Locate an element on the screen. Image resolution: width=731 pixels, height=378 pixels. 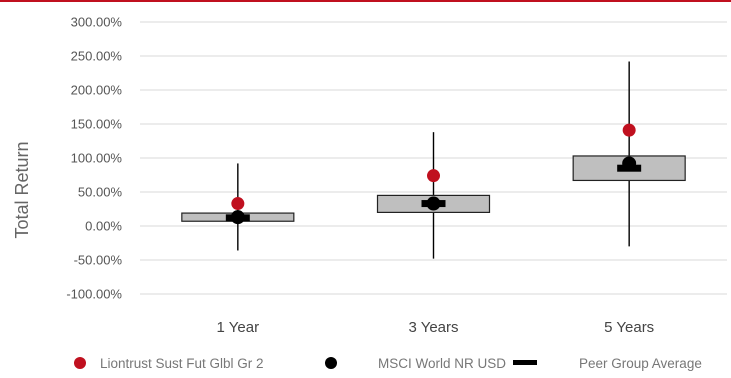
top-accent-rule is located at coordinates (365, 1).